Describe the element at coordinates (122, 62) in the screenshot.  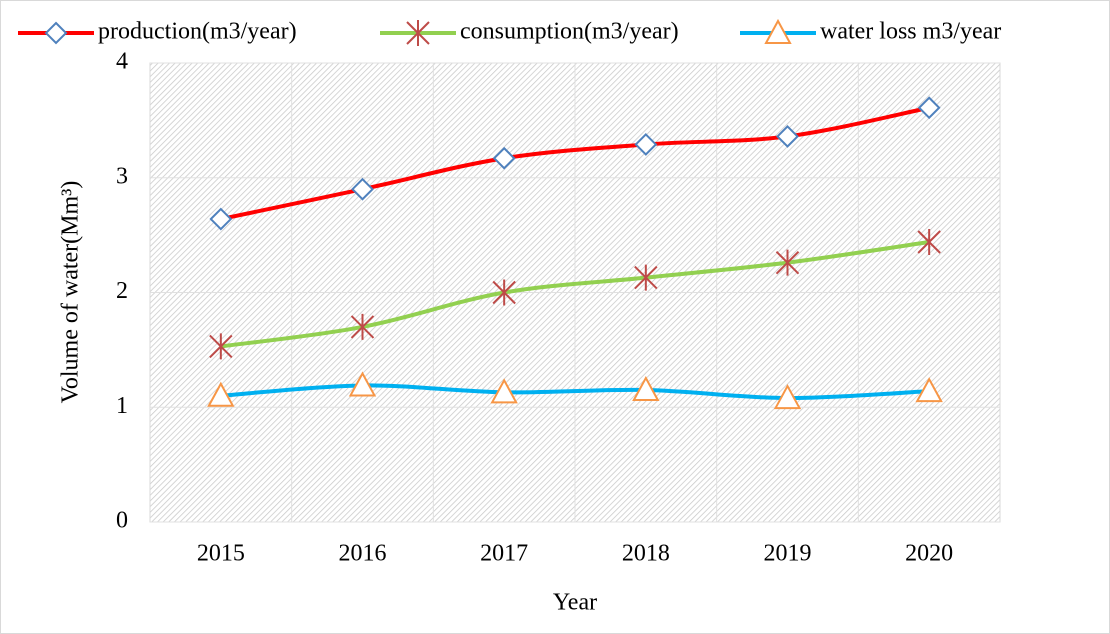
I see `y-tick-label: 4` at that location.